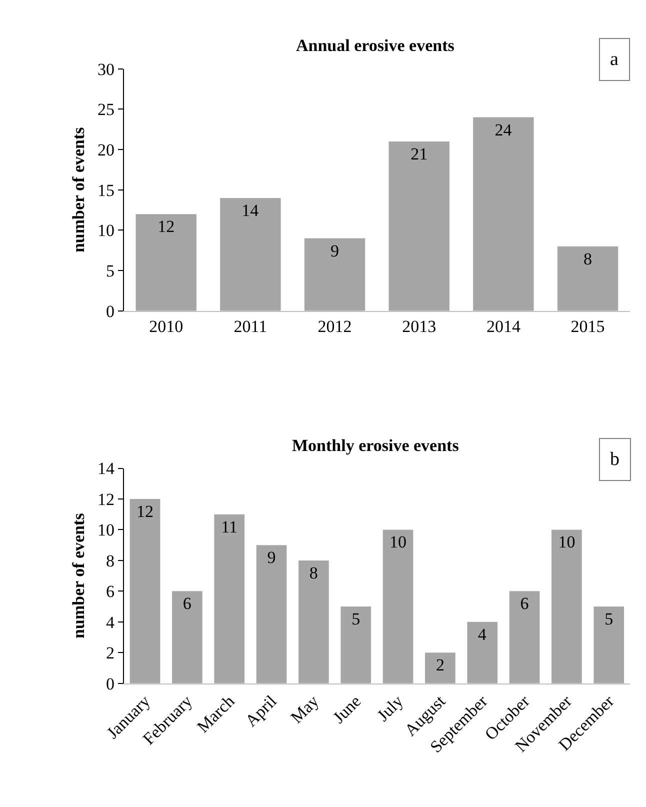 The image size is (646, 807). What do you see at coordinates (111, 622) in the screenshot?
I see `y-tick-label: 4` at bounding box center [111, 622].